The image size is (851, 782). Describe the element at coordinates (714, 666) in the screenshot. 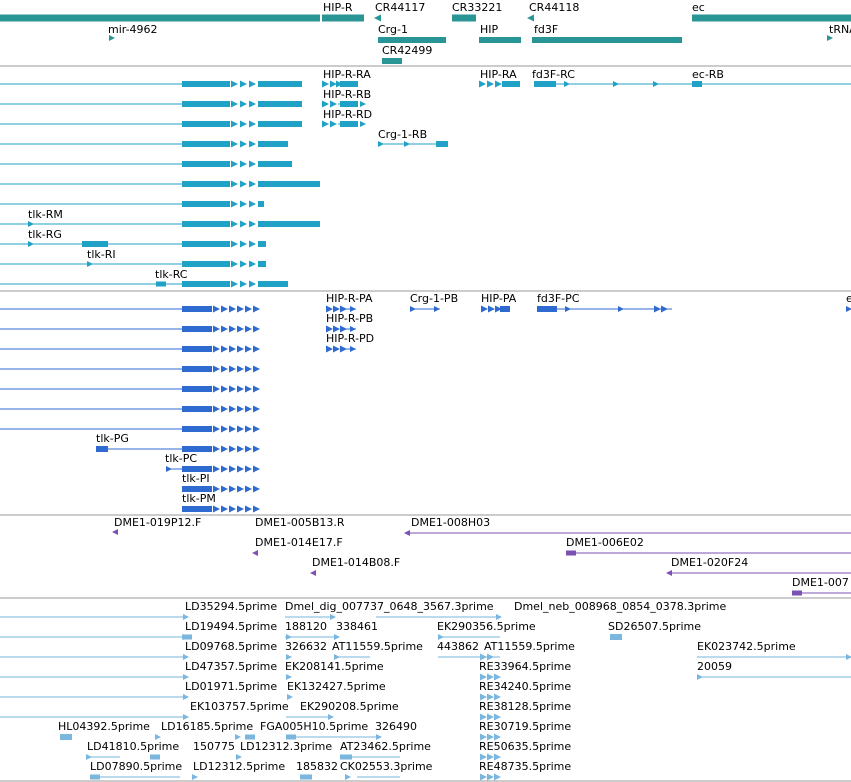

I see `feature-label: 20059` at that location.